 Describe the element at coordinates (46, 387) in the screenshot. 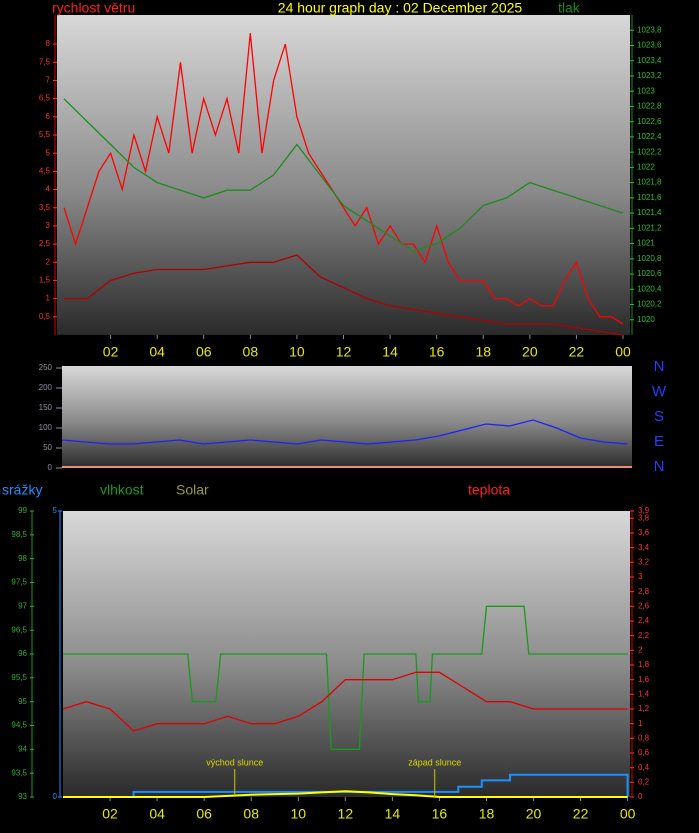

I see `y-tick-label: 200` at that location.